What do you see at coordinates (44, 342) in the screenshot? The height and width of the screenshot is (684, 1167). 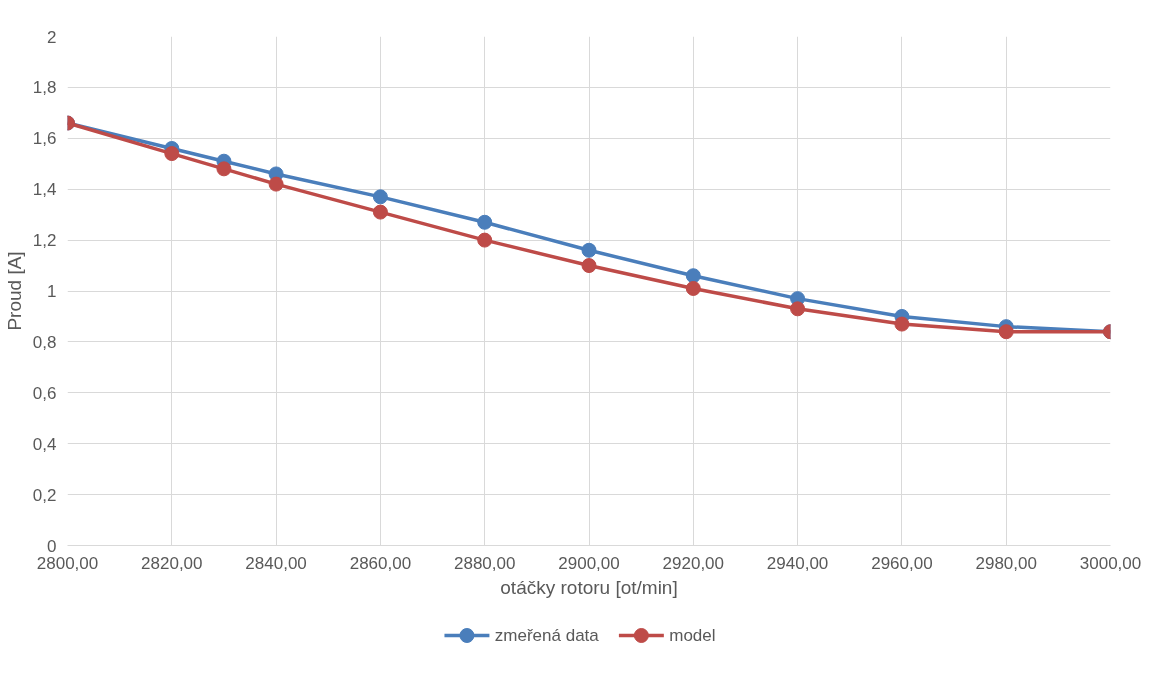 I see `y-tick-label: 0,8` at bounding box center [44, 342].